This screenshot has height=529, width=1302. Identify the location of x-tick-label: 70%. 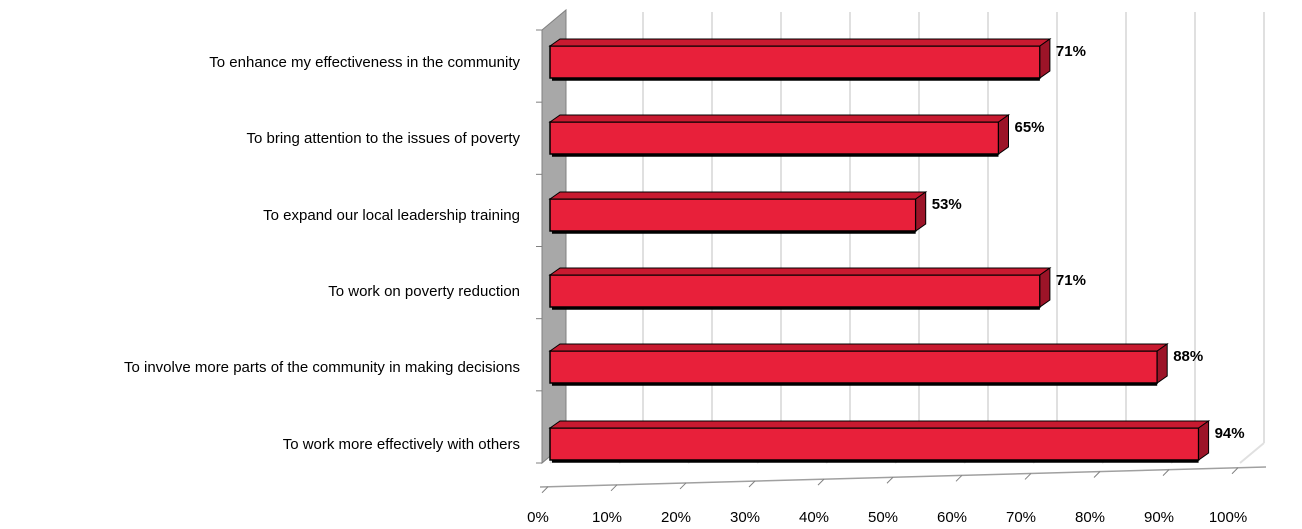
(1021, 517).